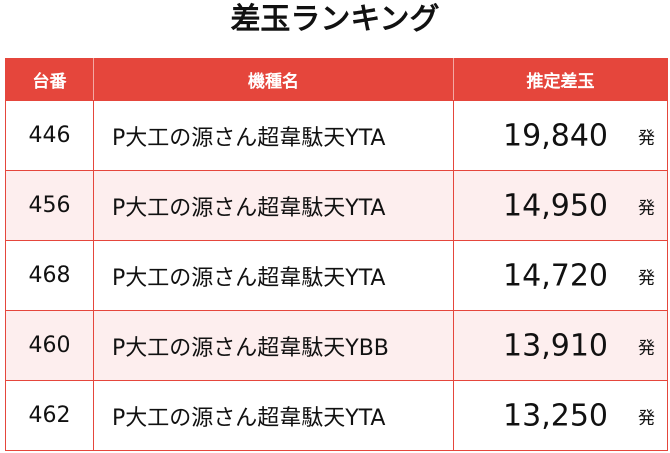 This screenshot has width=670, height=453. I want to click on value: 13,910, so click(555, 345).